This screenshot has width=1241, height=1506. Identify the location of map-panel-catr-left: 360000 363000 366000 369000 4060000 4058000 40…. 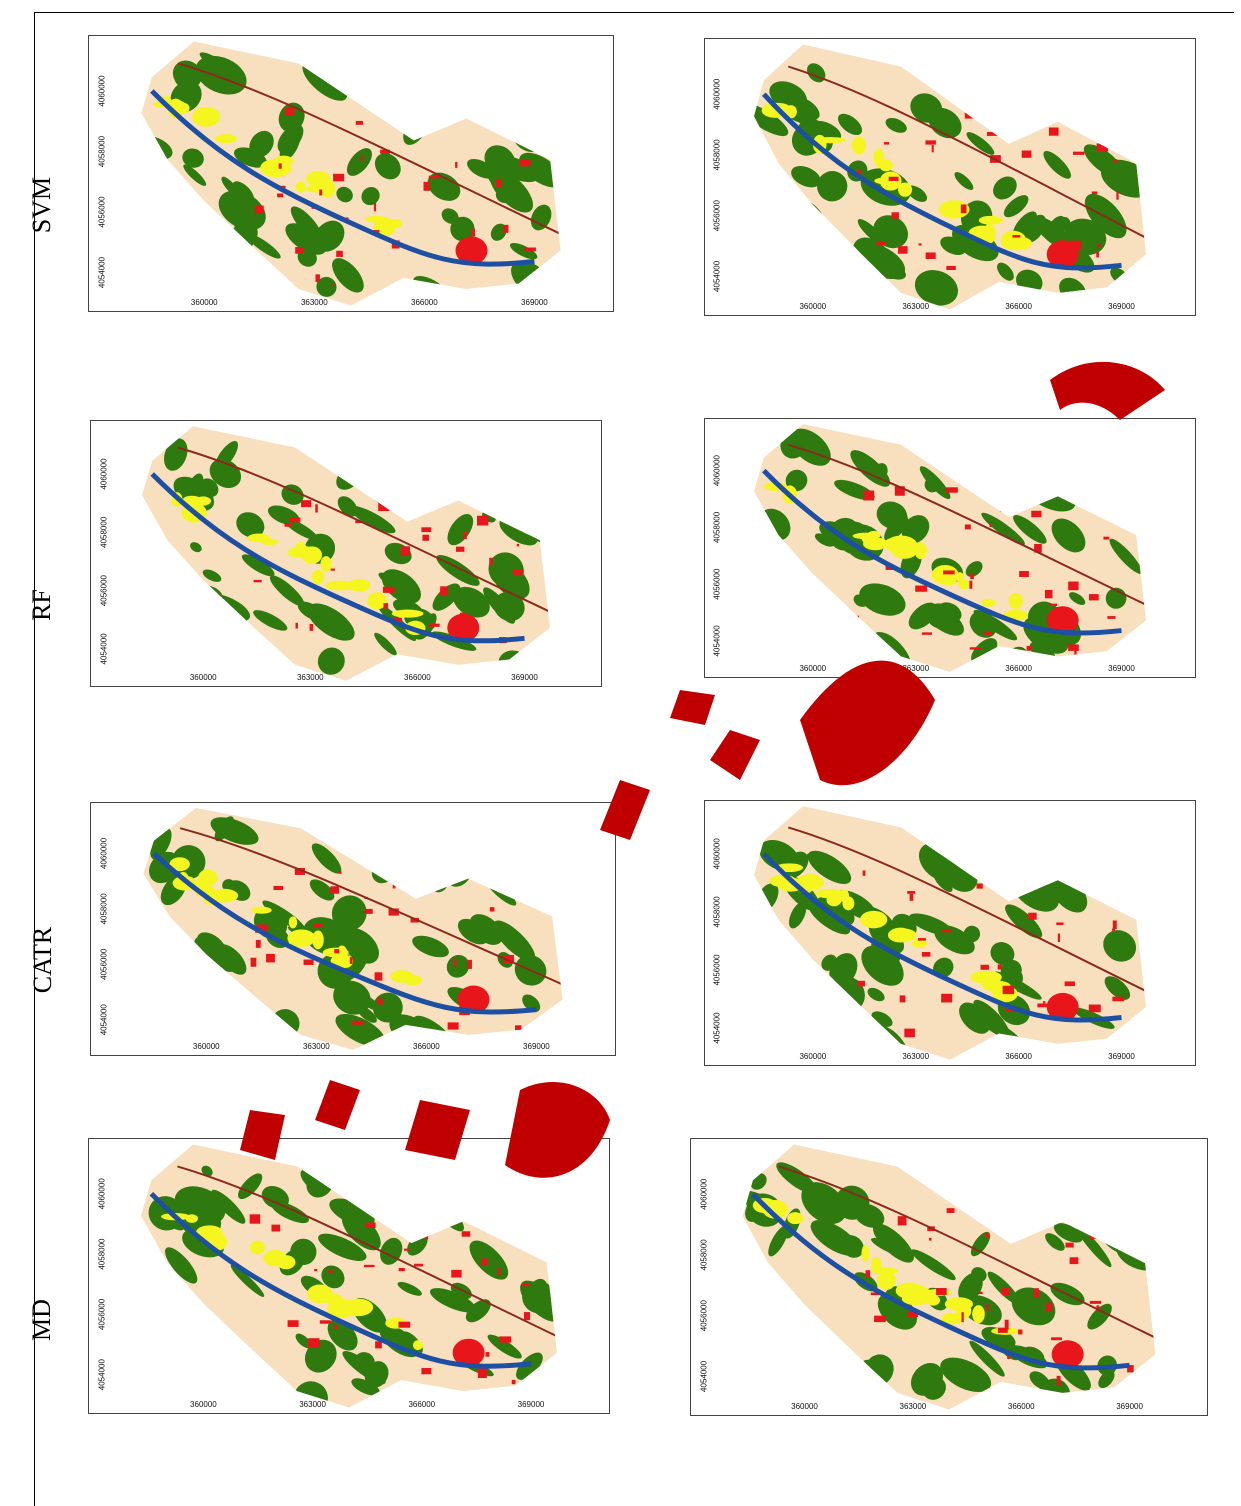
(353, 929).